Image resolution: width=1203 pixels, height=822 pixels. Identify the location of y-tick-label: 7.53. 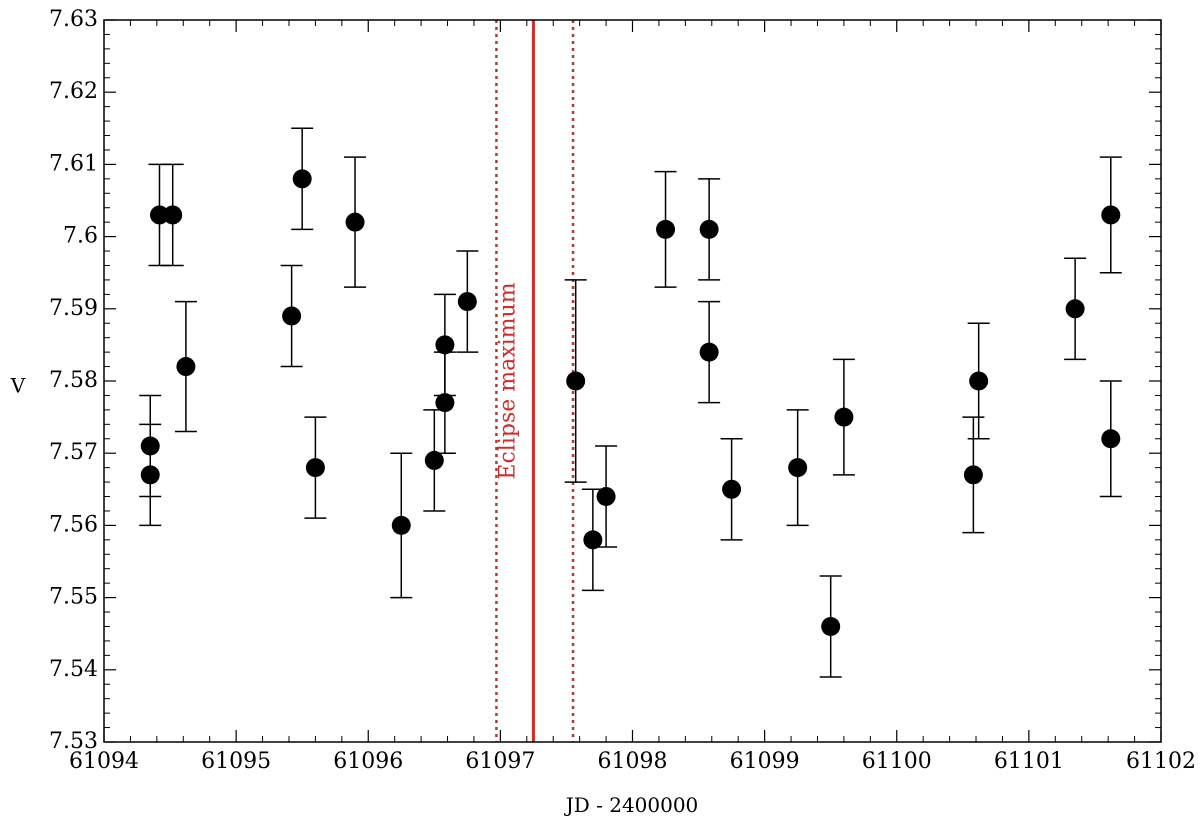
(73, 741).